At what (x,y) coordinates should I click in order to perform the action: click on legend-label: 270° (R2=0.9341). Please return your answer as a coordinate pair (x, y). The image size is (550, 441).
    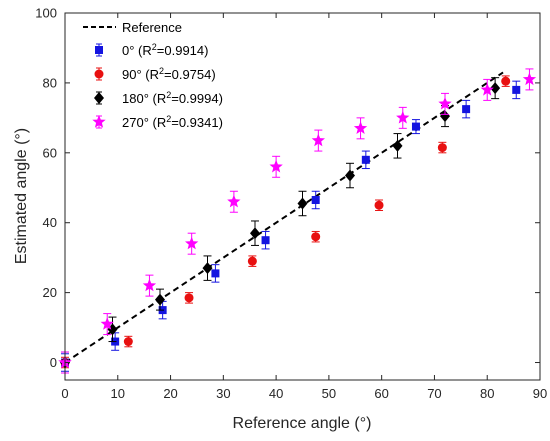
    Looking at the image, I should click on (172, 122).